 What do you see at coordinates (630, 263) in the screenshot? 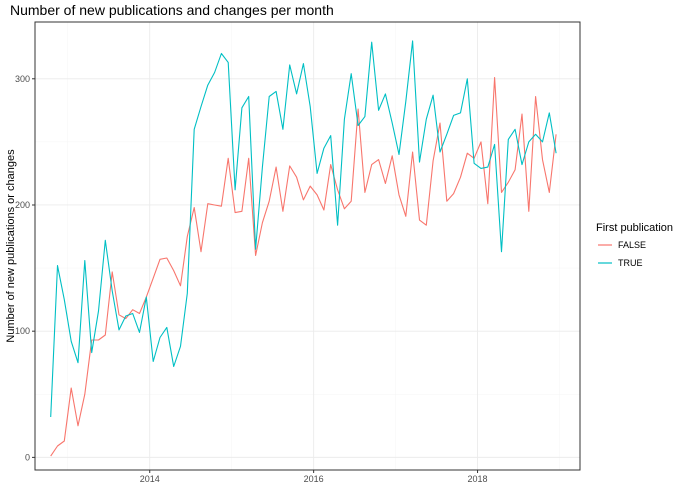
I see `legend-label-true: TRUE` at bounding box center [630, 263].